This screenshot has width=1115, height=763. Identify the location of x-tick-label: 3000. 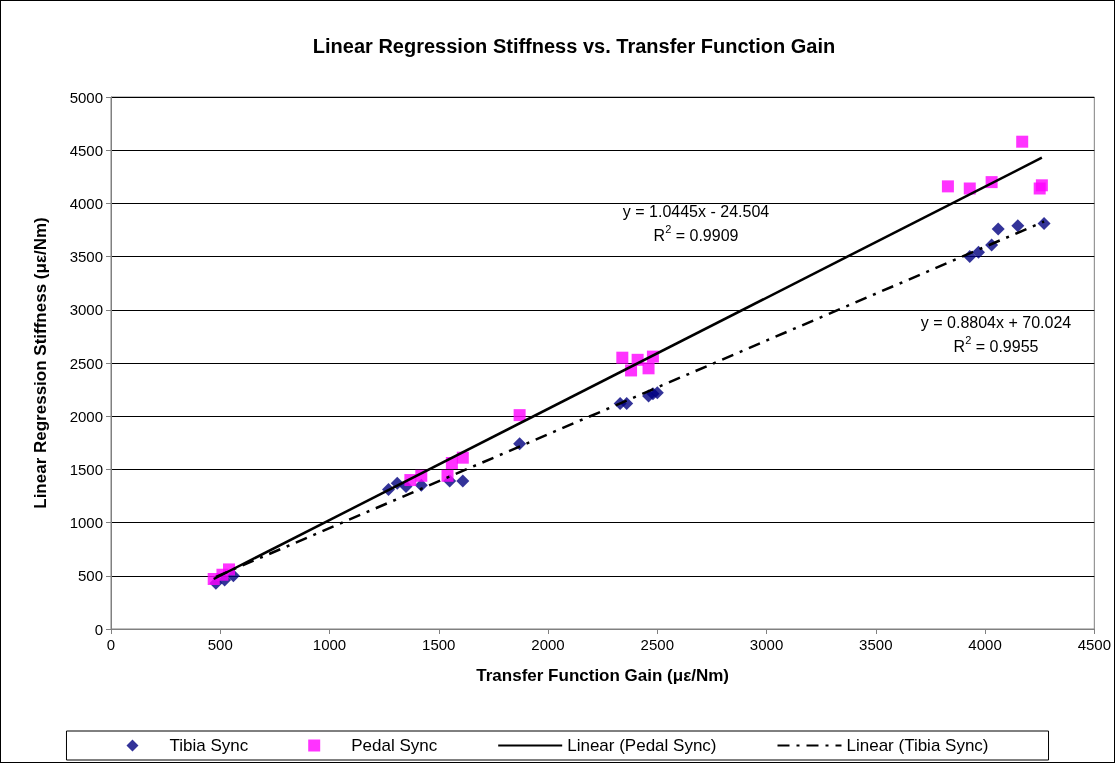
(766, 644).